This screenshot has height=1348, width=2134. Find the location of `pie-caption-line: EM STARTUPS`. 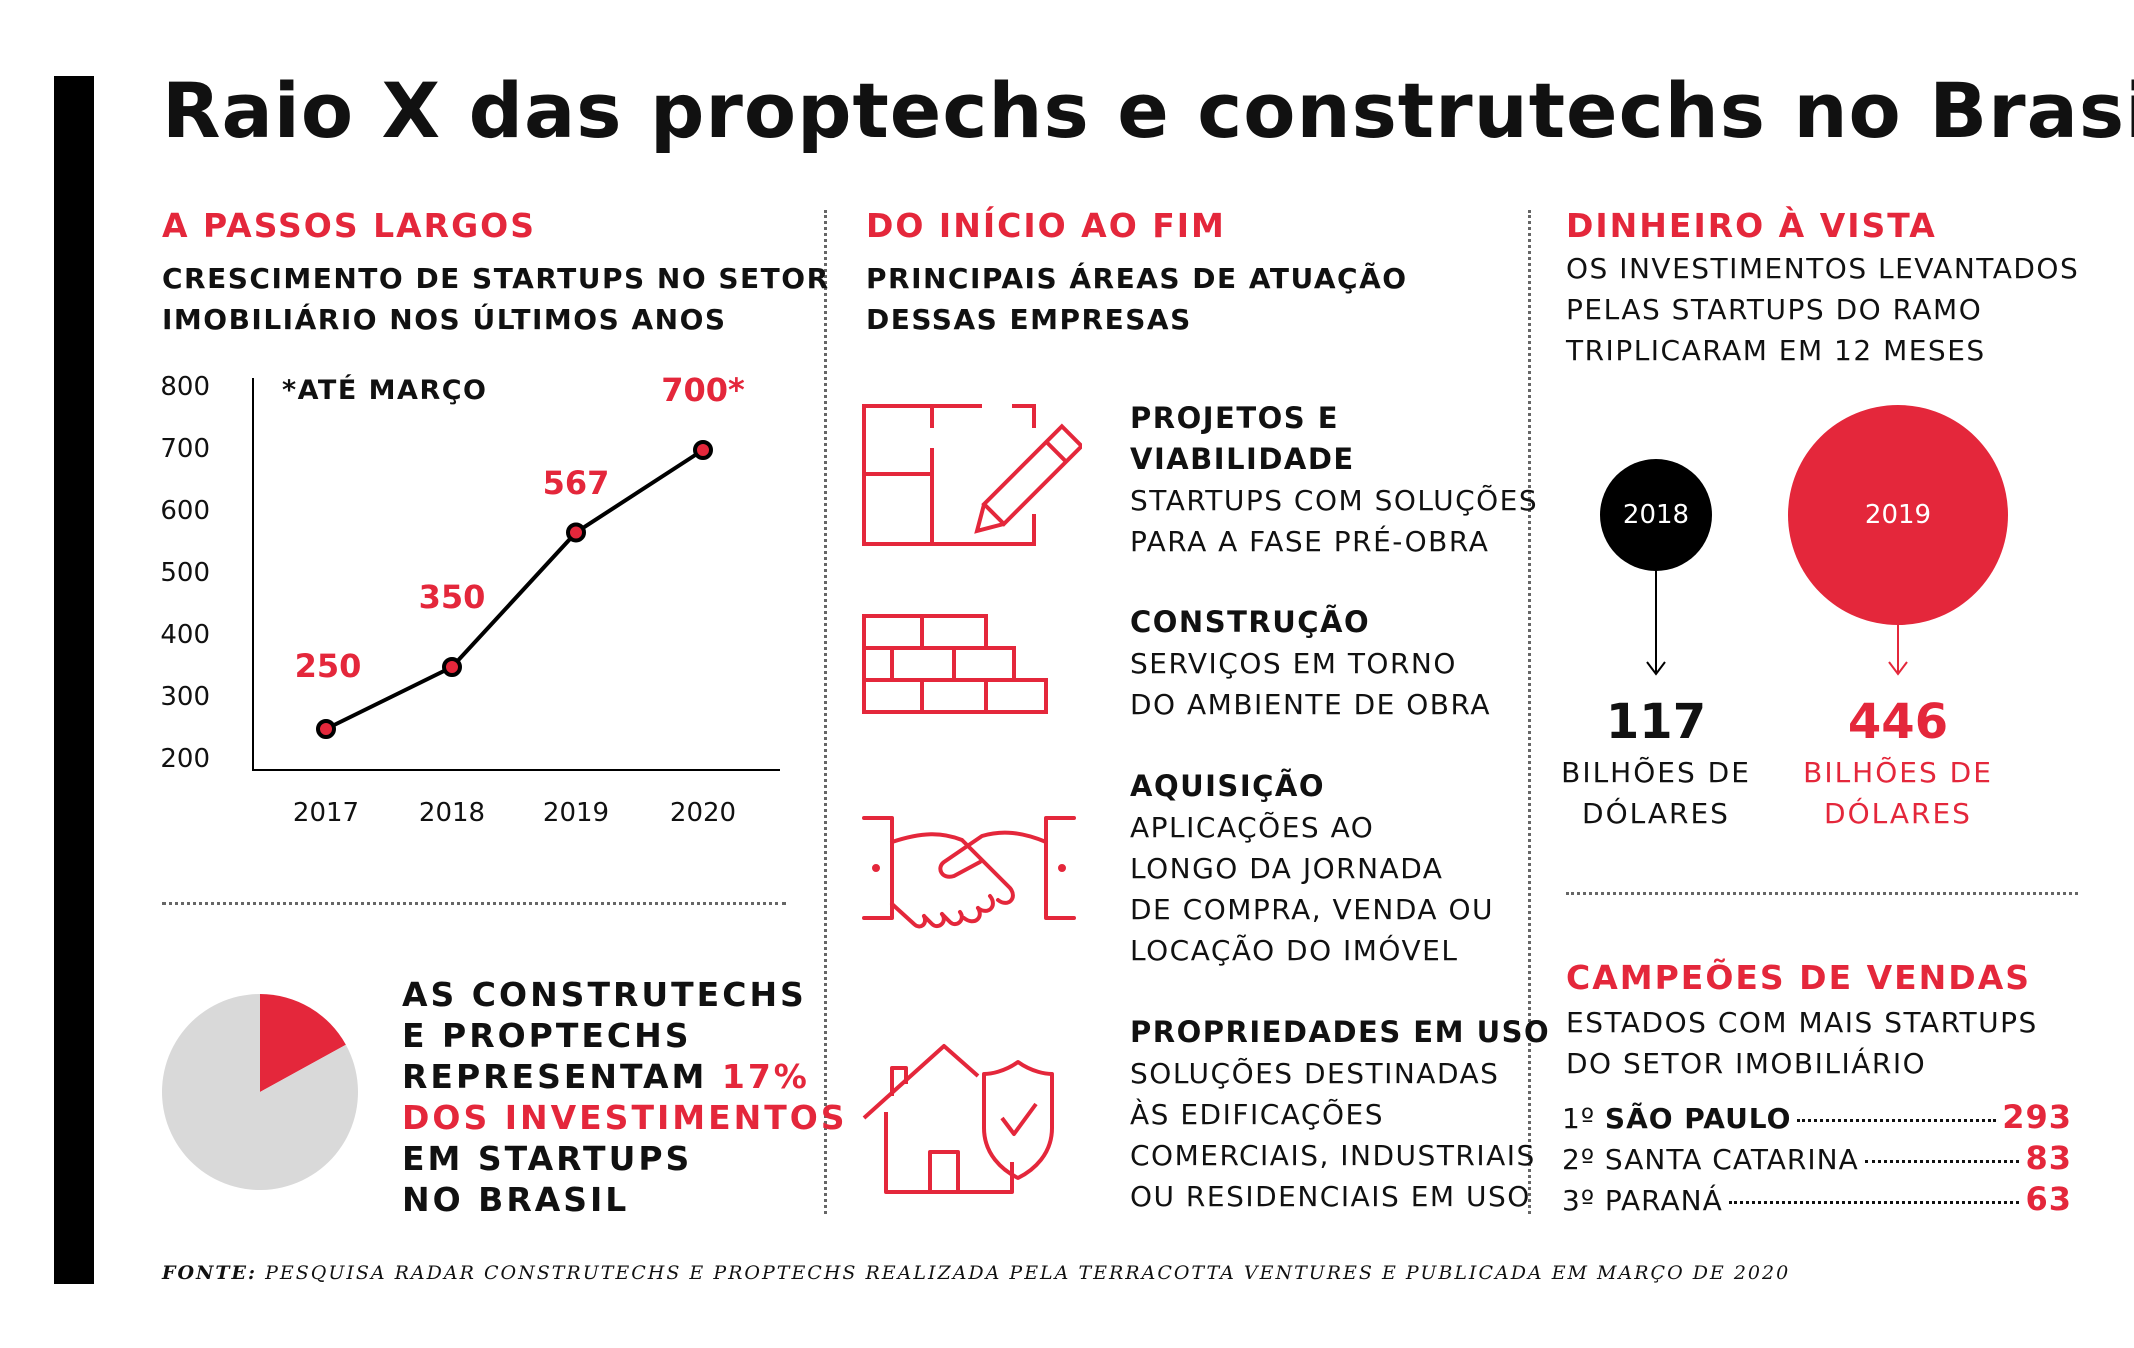

pie-caption-line: EM STARTUPS is located at coordinates (547, 1158).